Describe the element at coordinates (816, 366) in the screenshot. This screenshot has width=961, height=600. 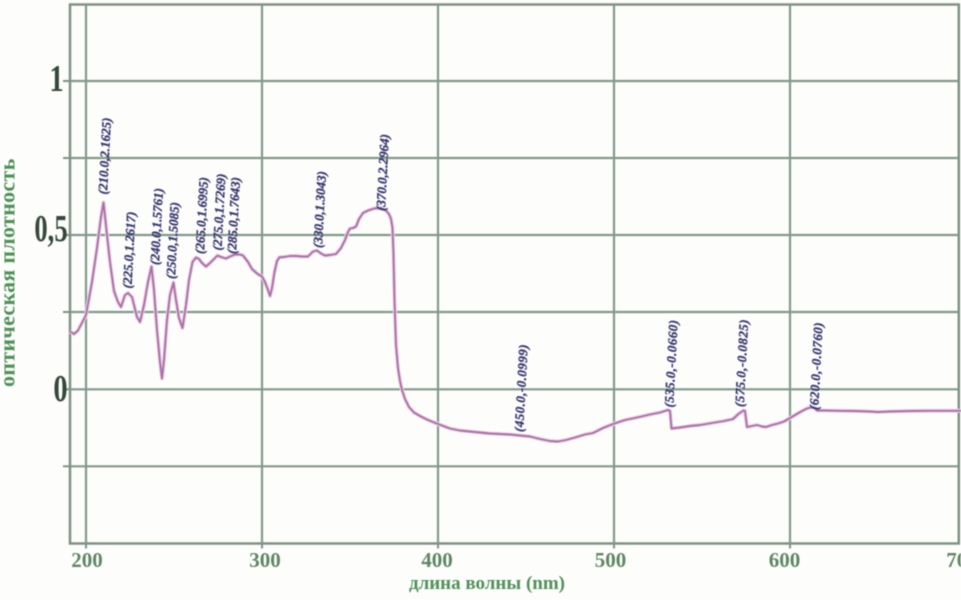
I see `svg-text: (620.0,-0.0760)` at that location.